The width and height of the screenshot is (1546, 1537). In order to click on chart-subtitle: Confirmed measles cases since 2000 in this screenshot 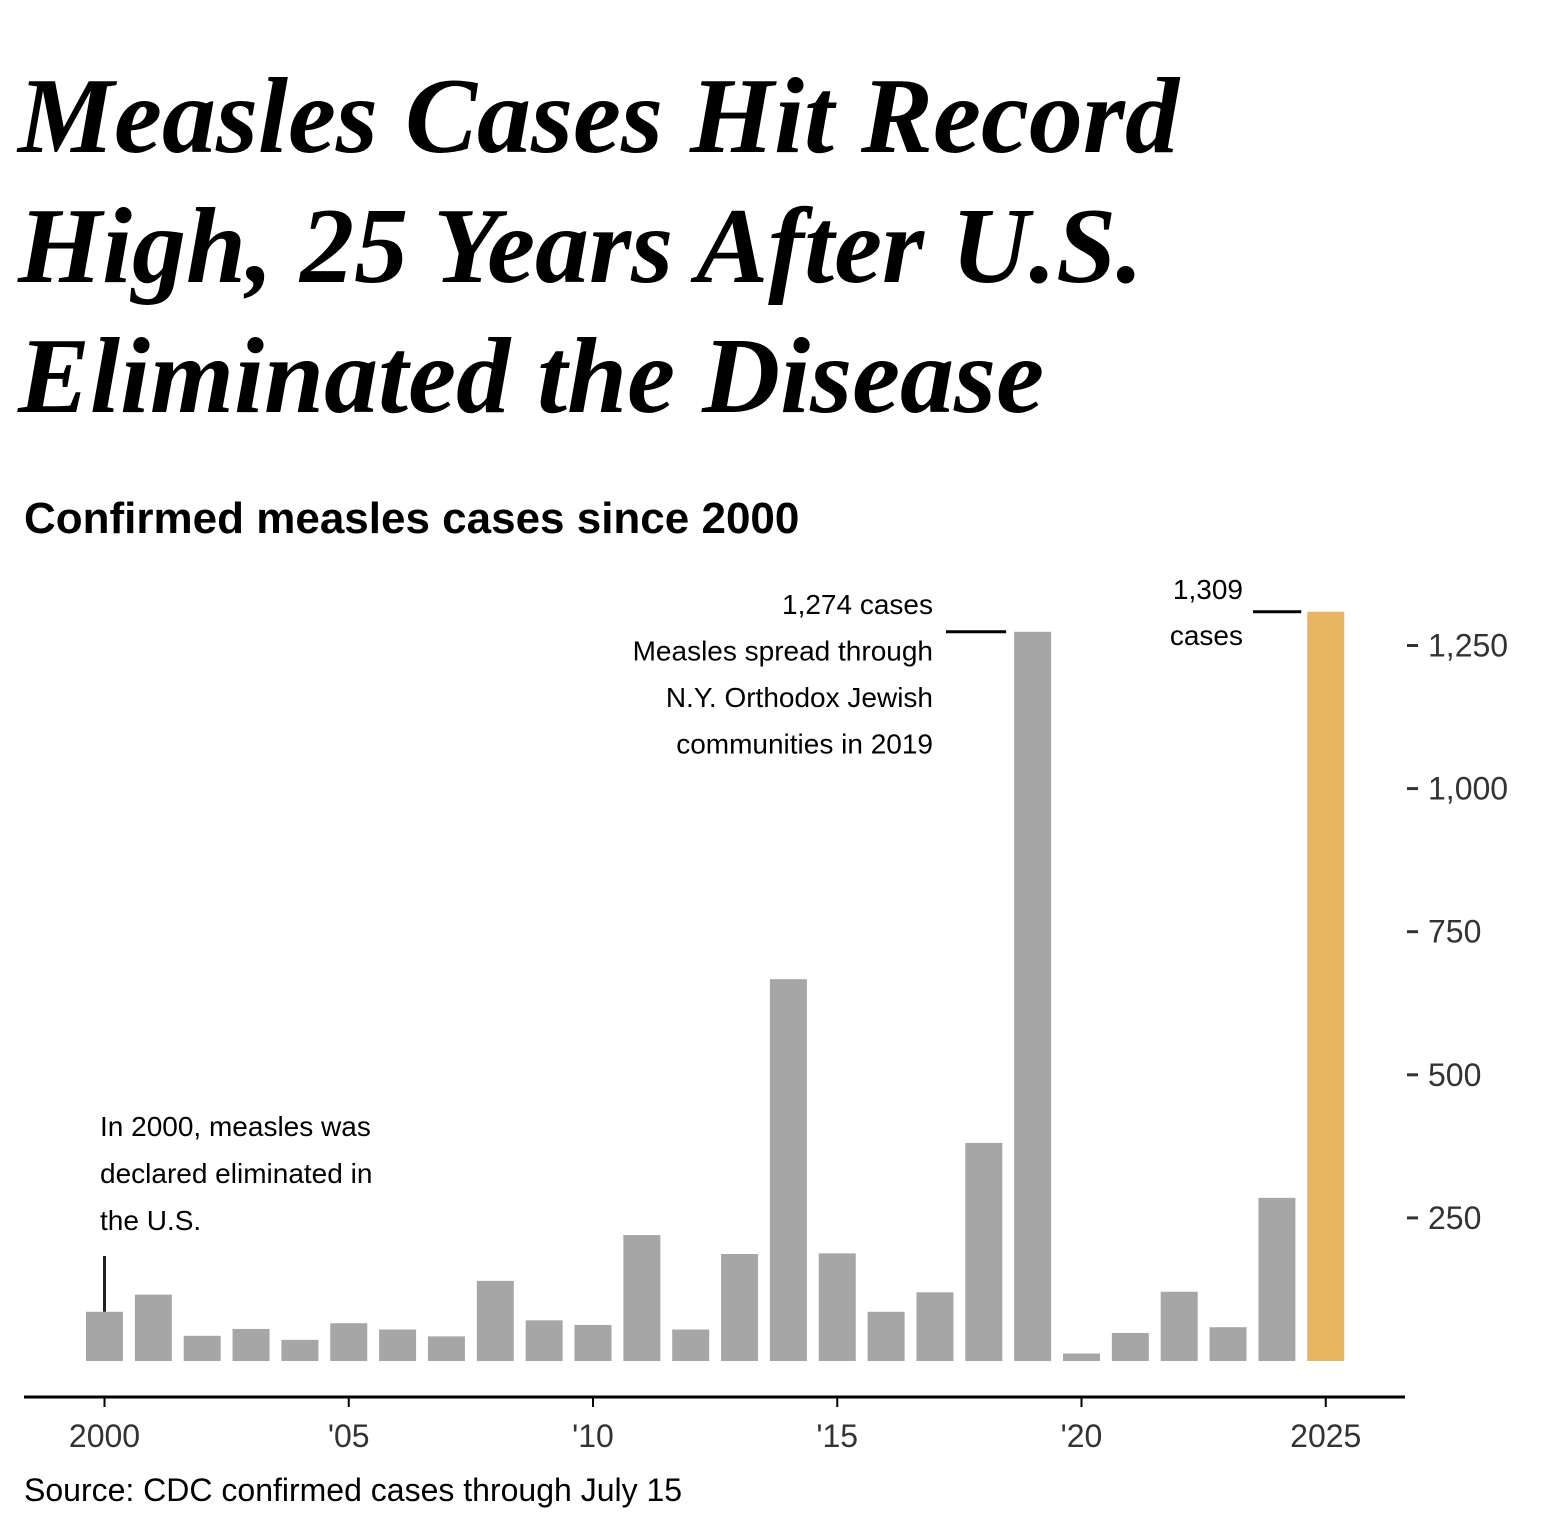, I will do `click(412, 518)`.